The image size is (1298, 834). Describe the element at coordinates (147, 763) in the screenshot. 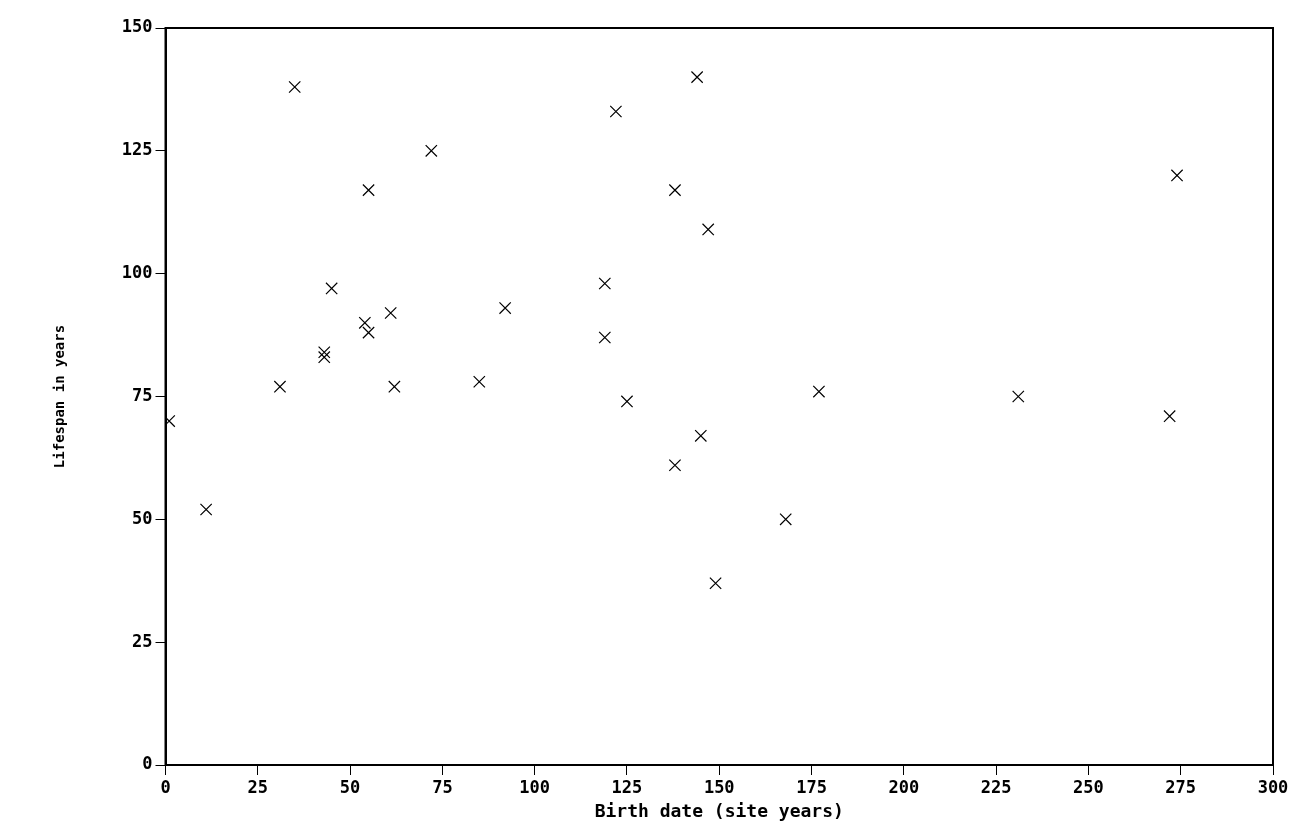

I see `y-tick-label: 0` at that location.